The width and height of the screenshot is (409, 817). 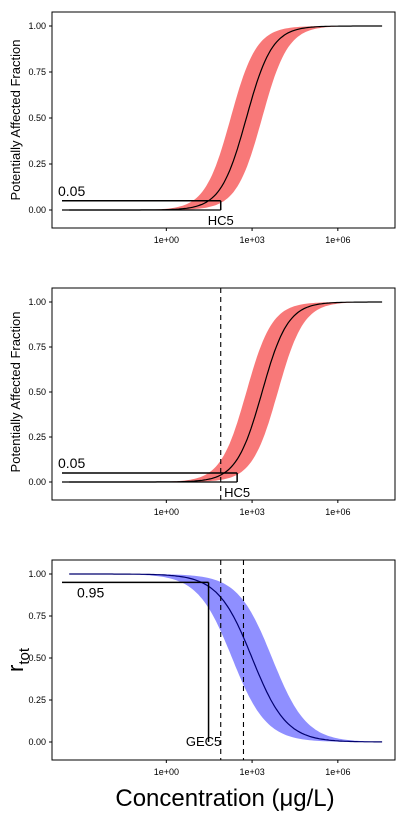 I want to click on x-axis-label: Concentration (μg/L), so click(x=224, y=798).